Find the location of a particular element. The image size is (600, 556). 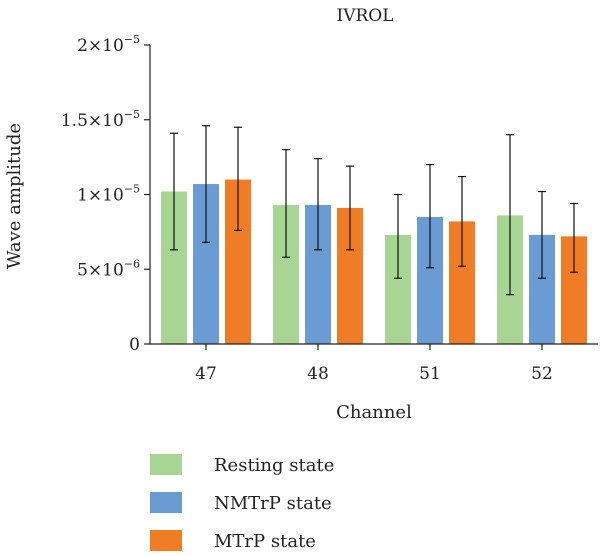

chart-title: IVROL is located at coordinates (364, 16).